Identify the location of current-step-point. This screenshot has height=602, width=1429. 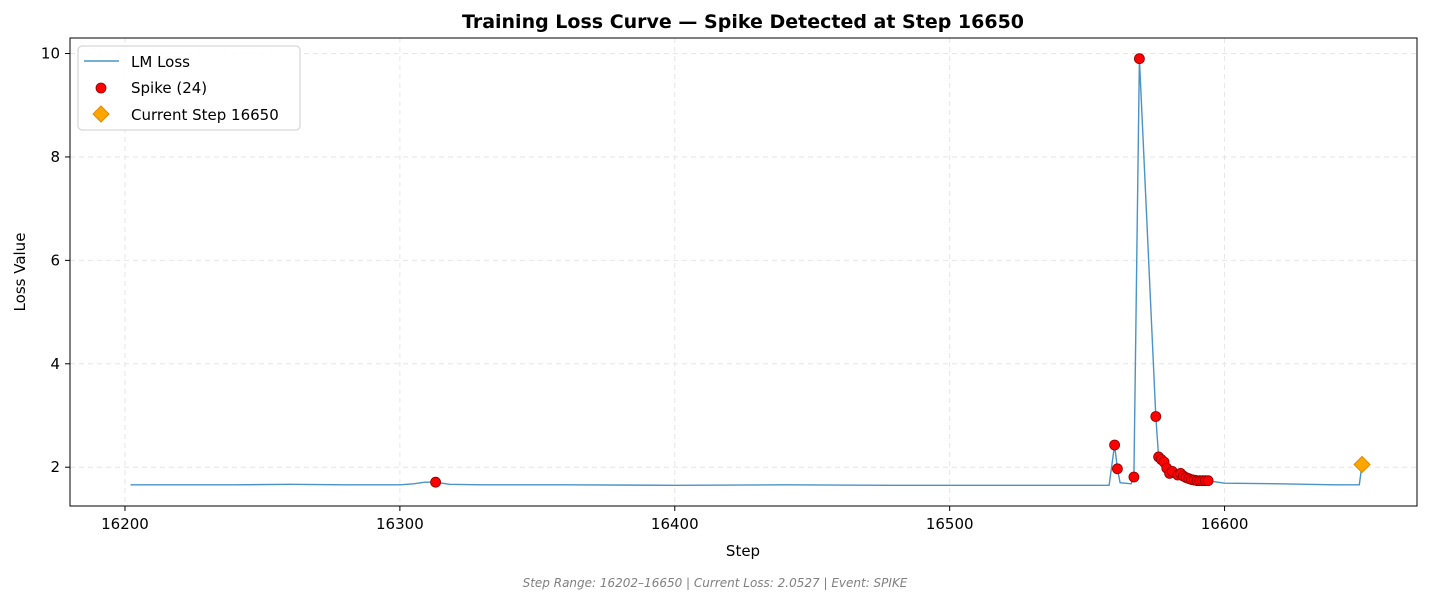
(1362, 464).